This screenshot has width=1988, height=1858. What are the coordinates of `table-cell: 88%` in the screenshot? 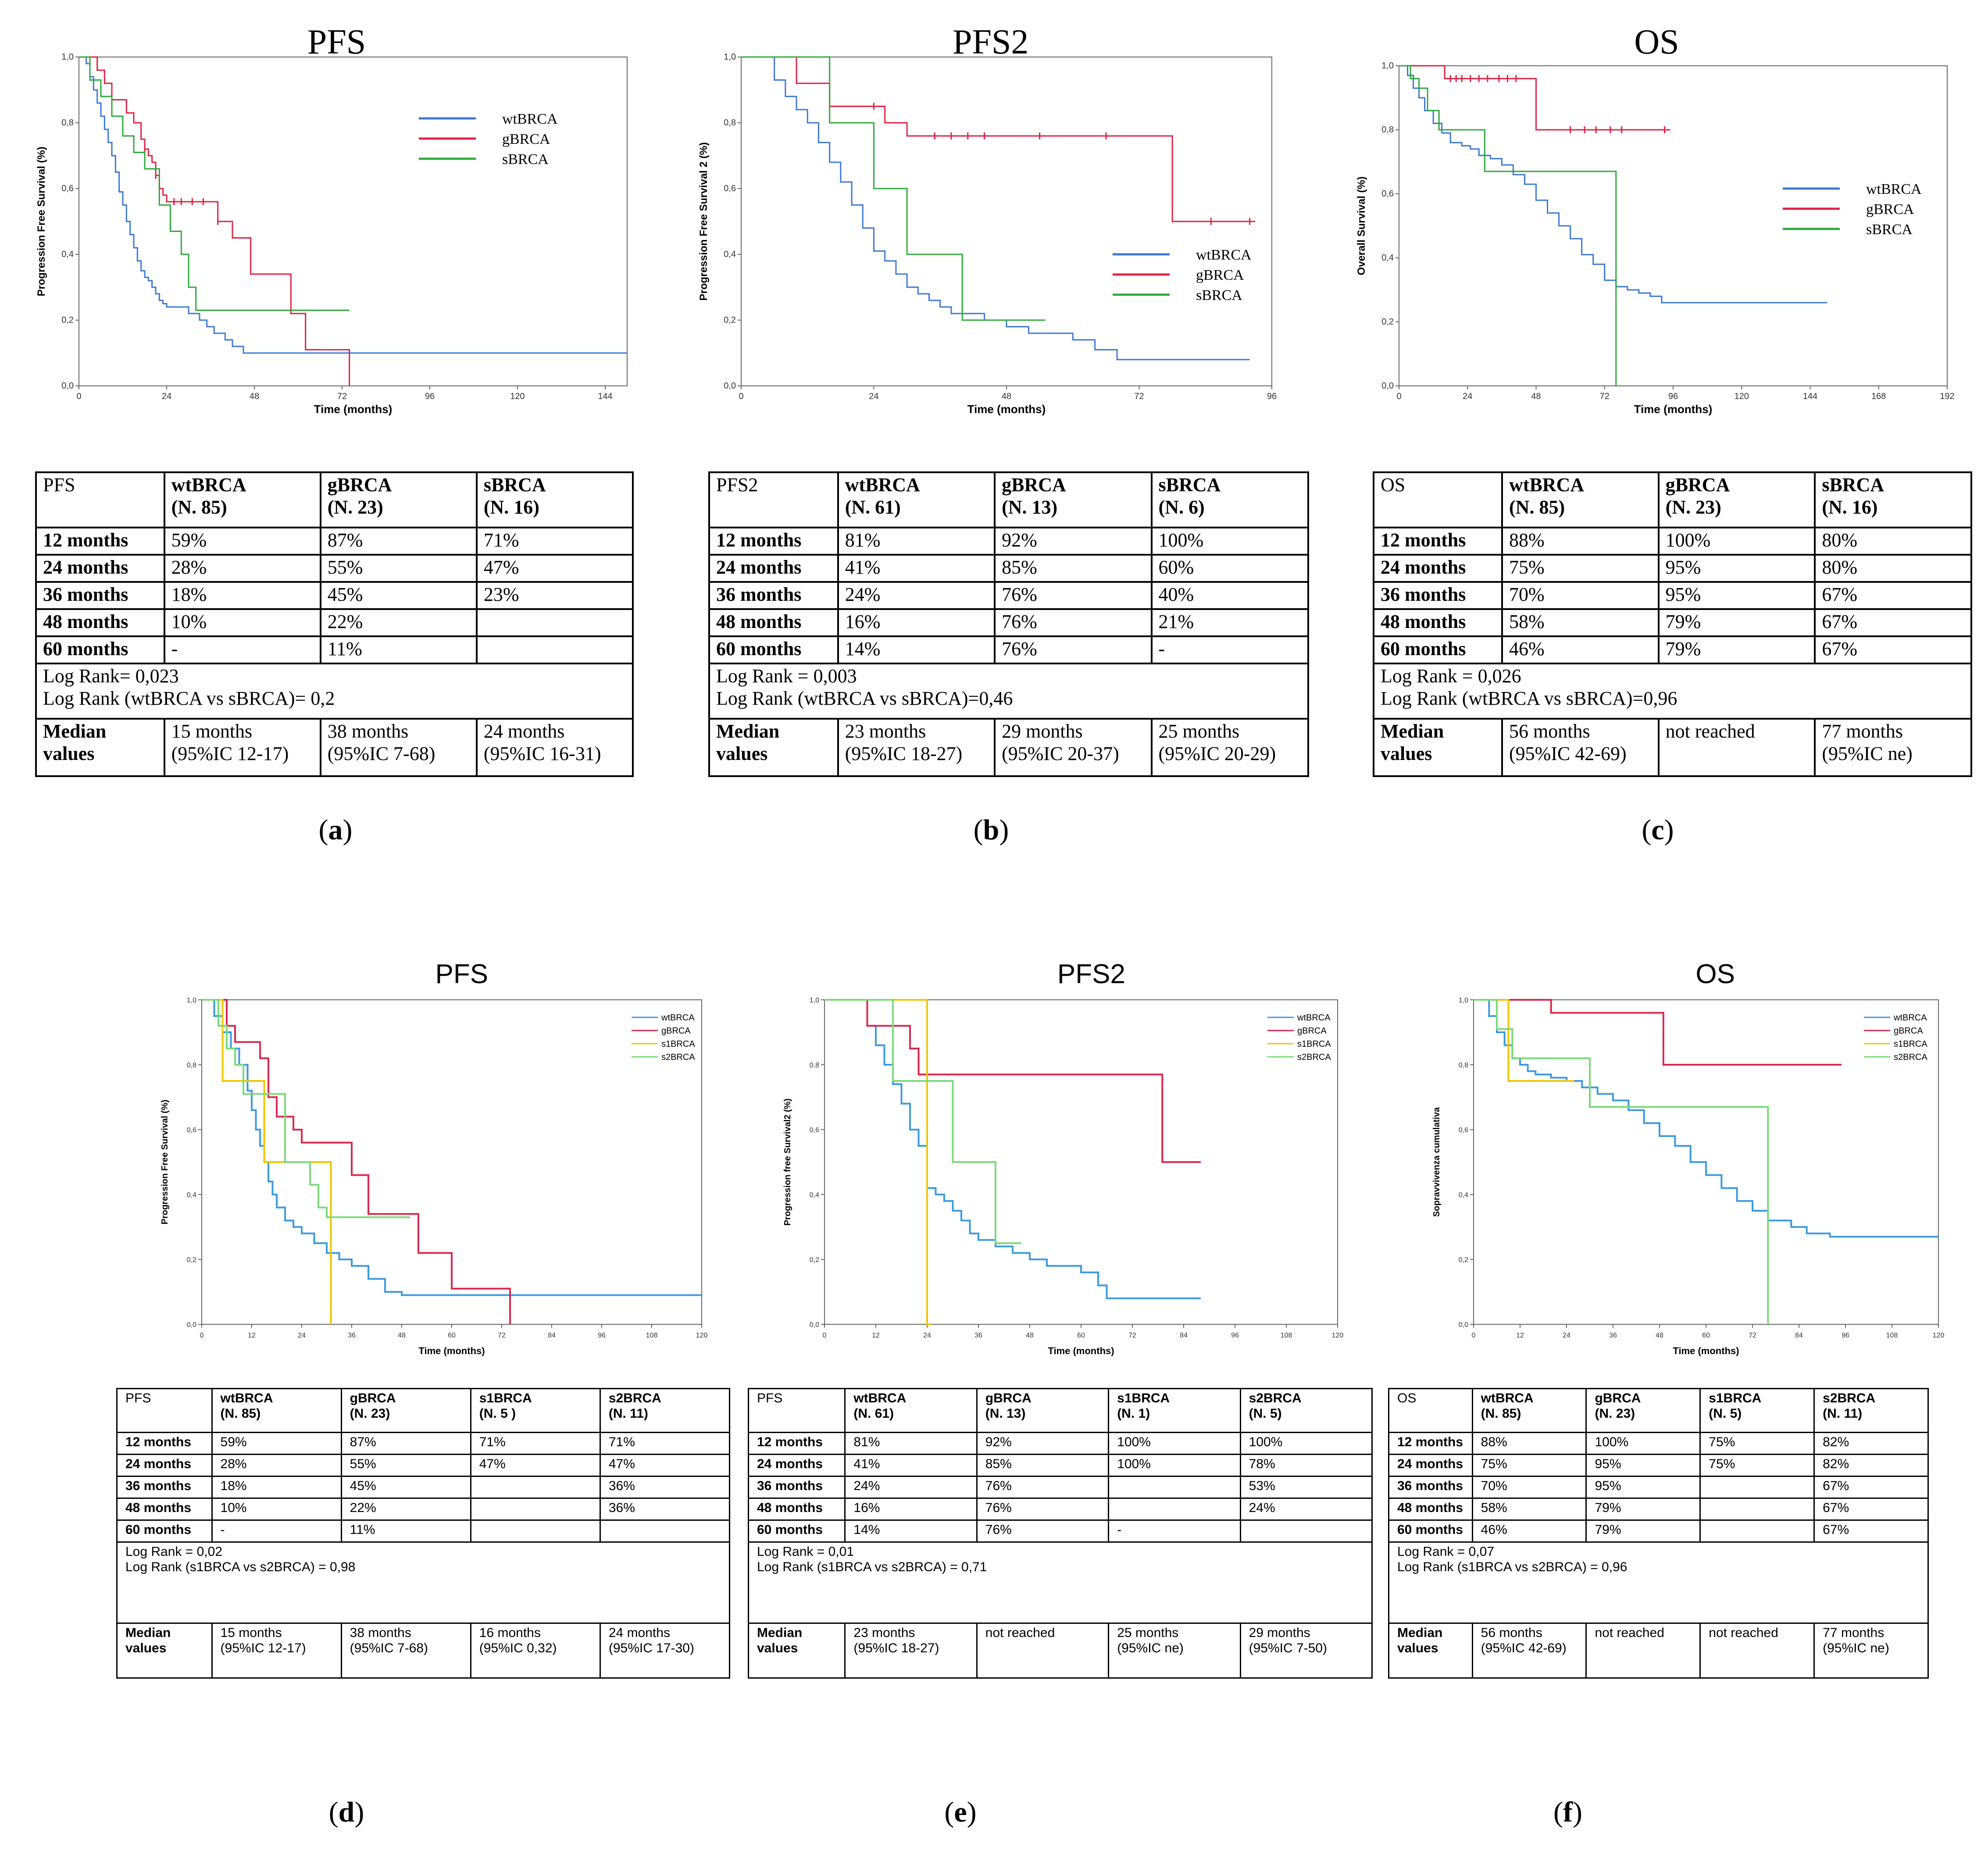 It's located at (1529, 1444).